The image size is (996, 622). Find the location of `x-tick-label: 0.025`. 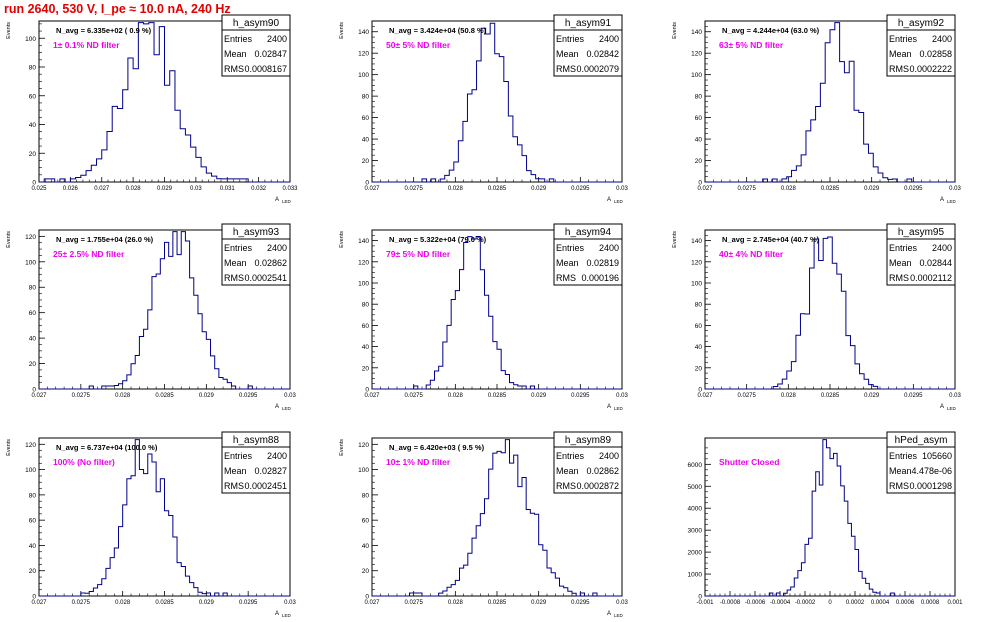

x-tick-label: 0.025 is located at coordinates (39, 189).